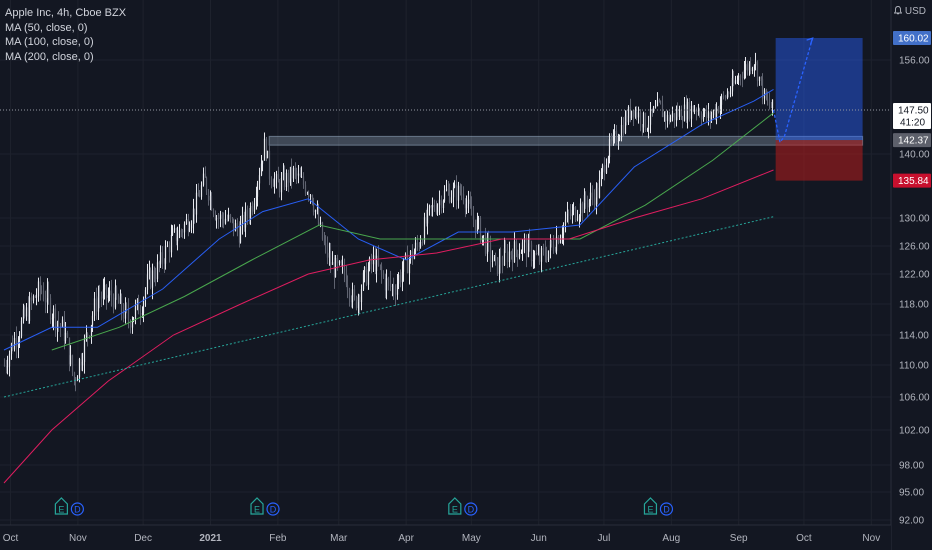 The image size is (932, 550). What do you see at coordinates (804, 538) in the screenshot?
I see `x-tick-label: Oct` at bounding box center [804, 538].